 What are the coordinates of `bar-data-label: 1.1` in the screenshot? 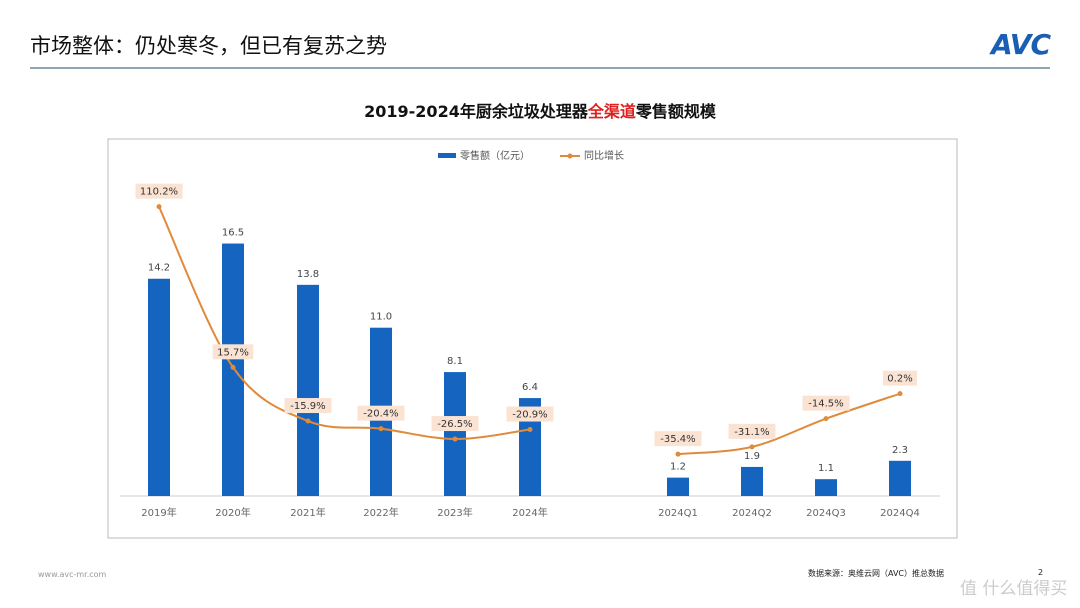 It's located at (826, 468).